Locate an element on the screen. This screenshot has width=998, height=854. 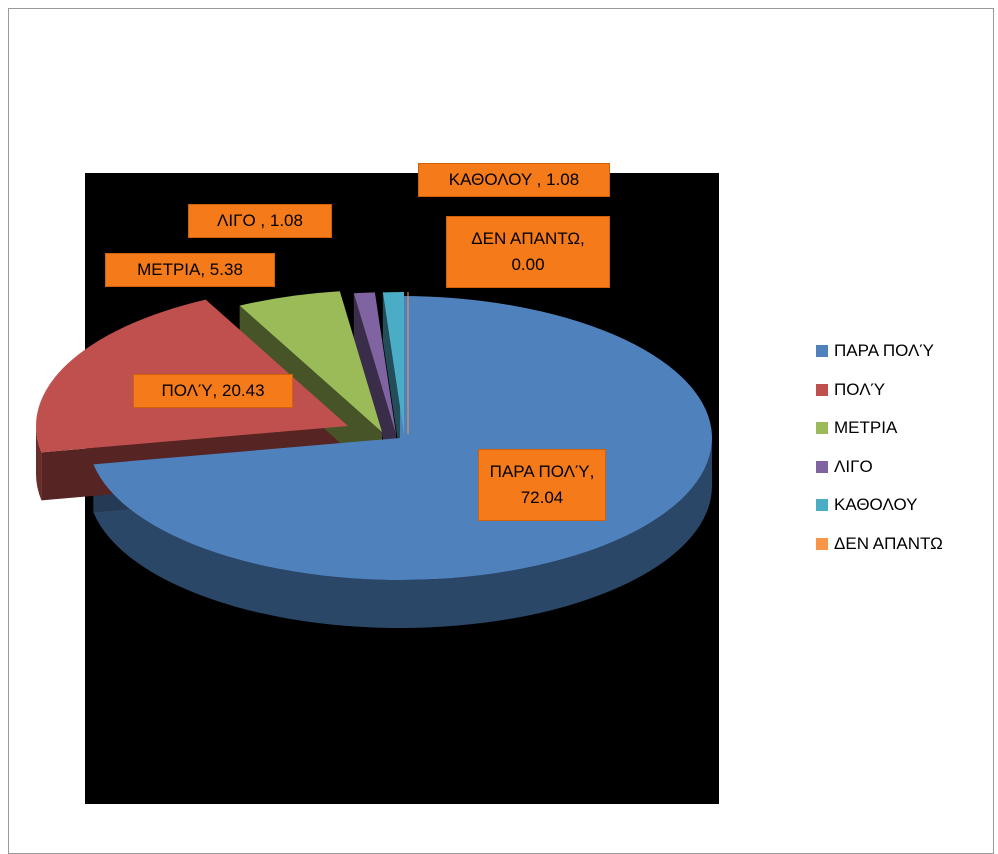
legend-label: ΜΕΤΡΙΑ is located at coordinates (866, 427).